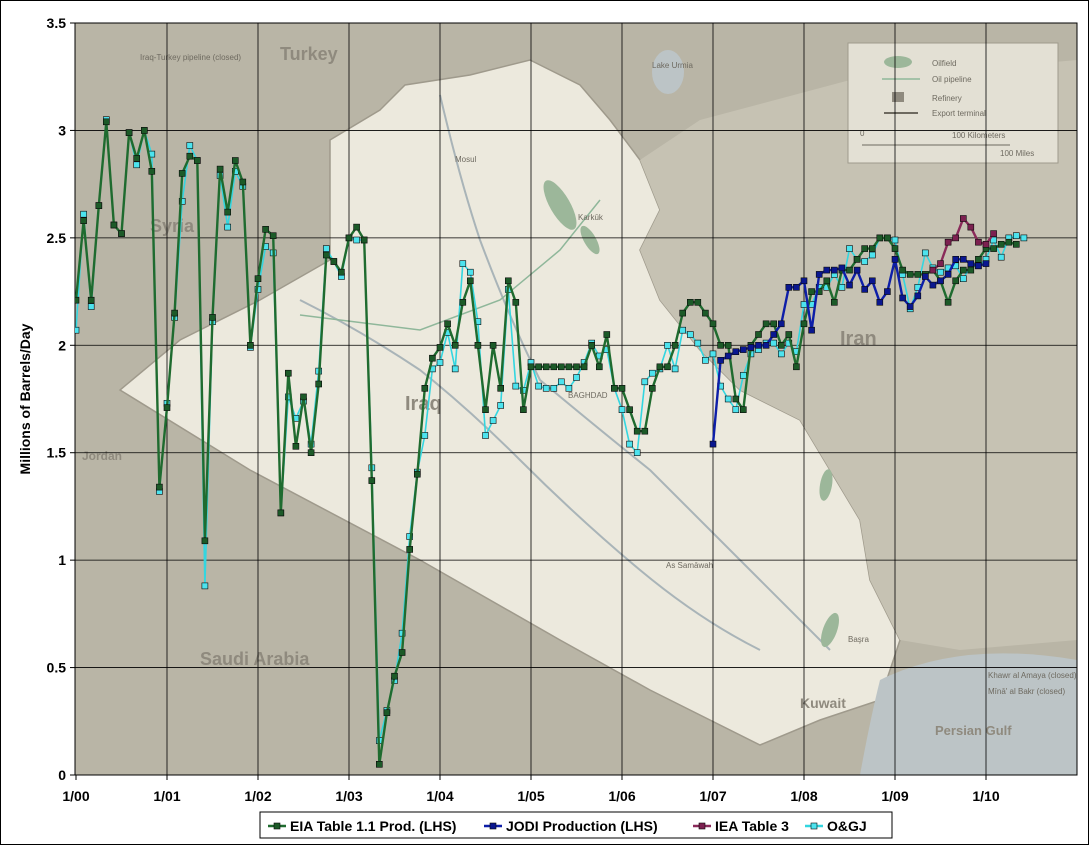 The image size is (1089, 850). Describe the element at coordinates (62, 130) in the screenshot. I see `y-tick-label: 3` at that location.